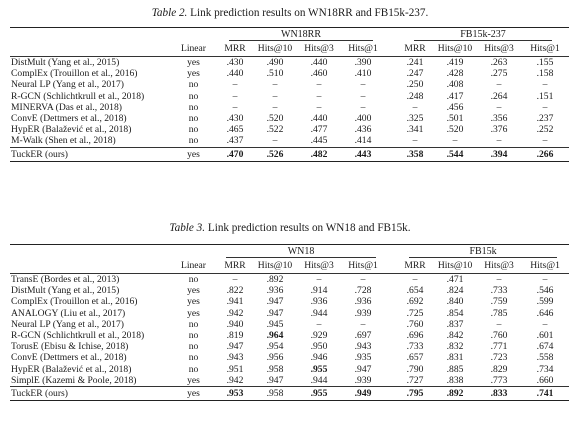  What do you see at coordinates (363, 62) in the screenshot?
I see `table2-cell: .390` at bounding box center [363, 62].